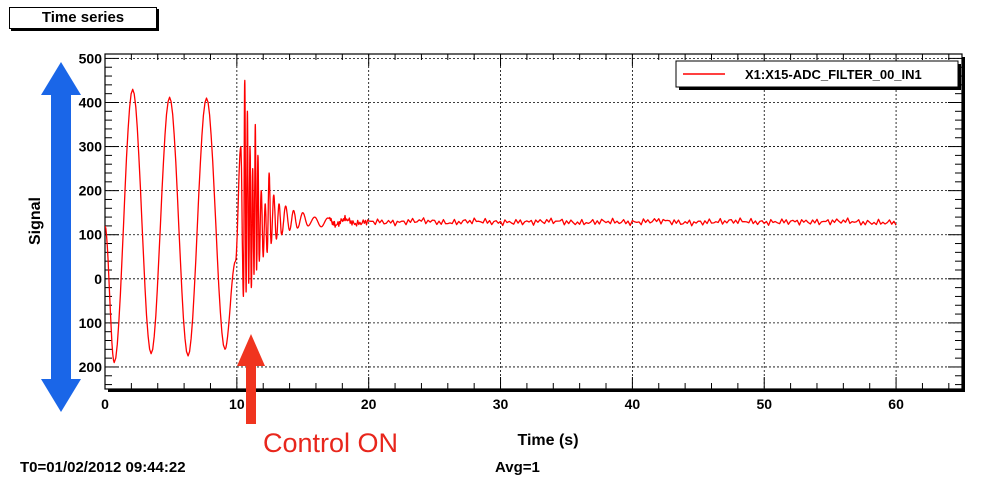 This screenshot has height=482, width=990. I want to click on blue-arrow-head-up, so click(61, 78).